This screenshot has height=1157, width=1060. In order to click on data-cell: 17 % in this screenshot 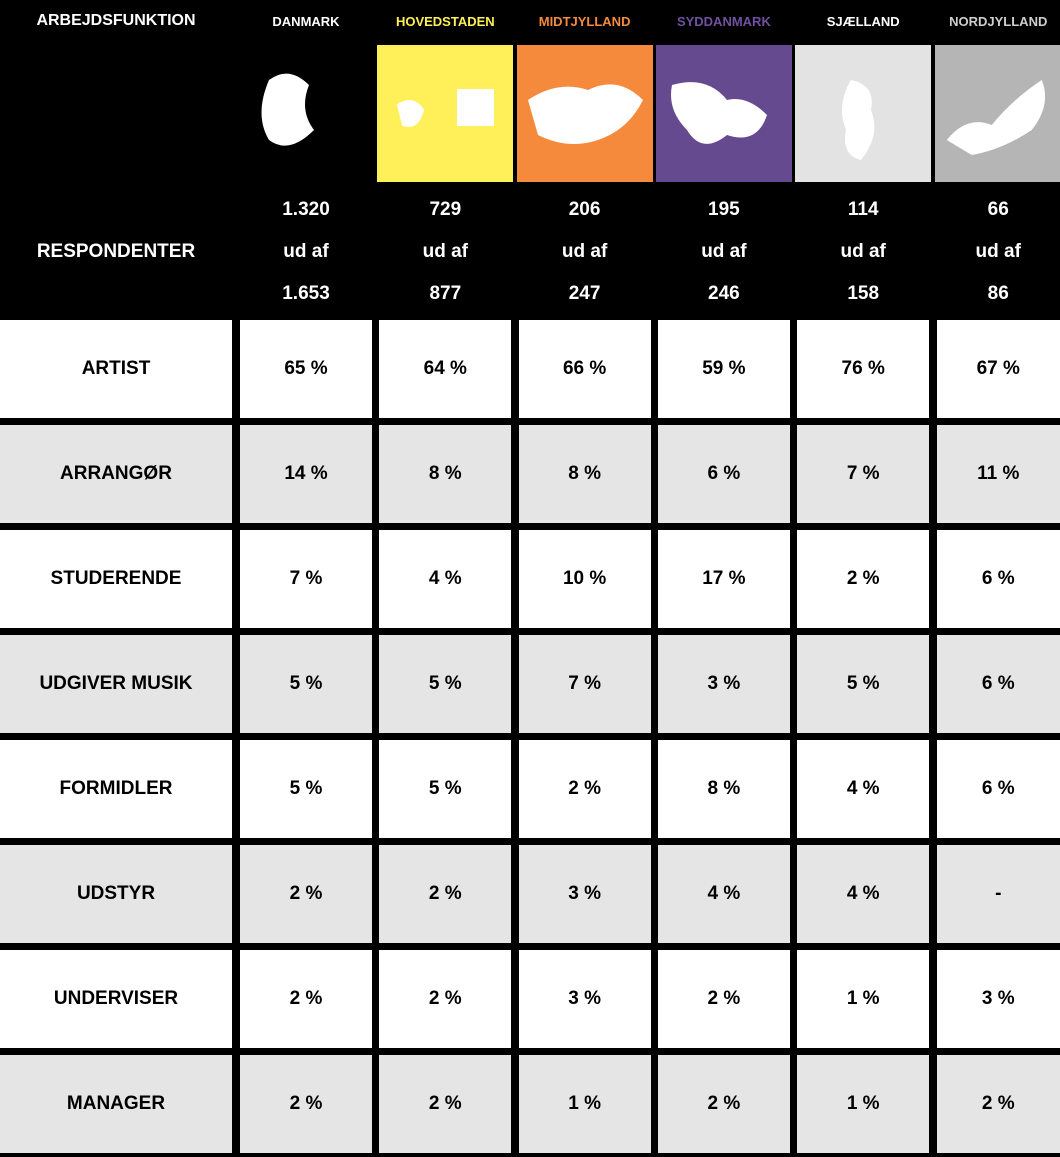, I will do `click(723, 579)`.